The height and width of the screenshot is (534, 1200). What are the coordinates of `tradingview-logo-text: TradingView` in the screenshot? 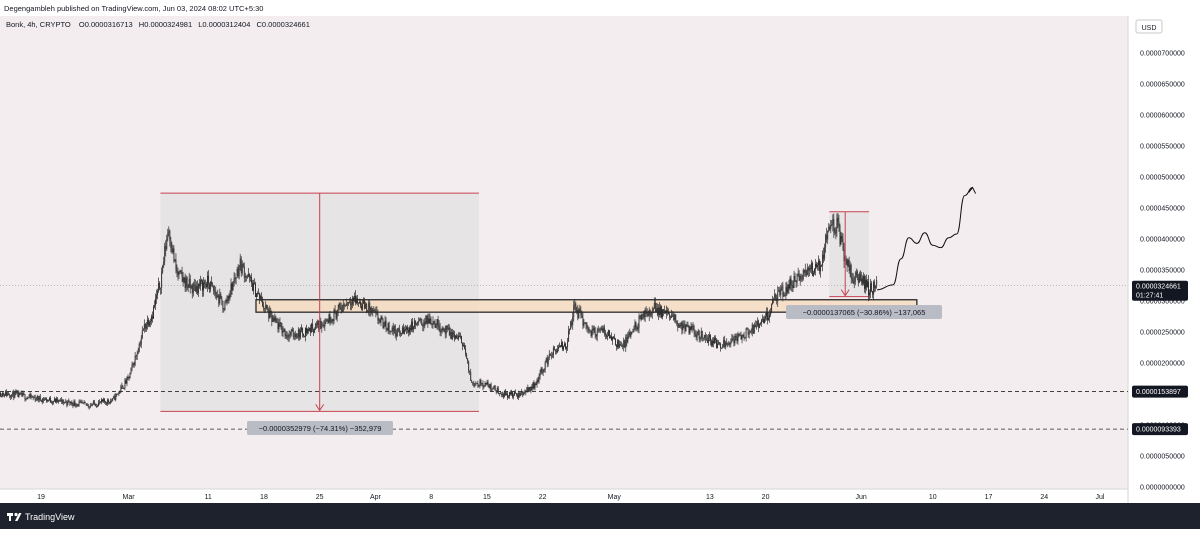 It's located at (50, 517).